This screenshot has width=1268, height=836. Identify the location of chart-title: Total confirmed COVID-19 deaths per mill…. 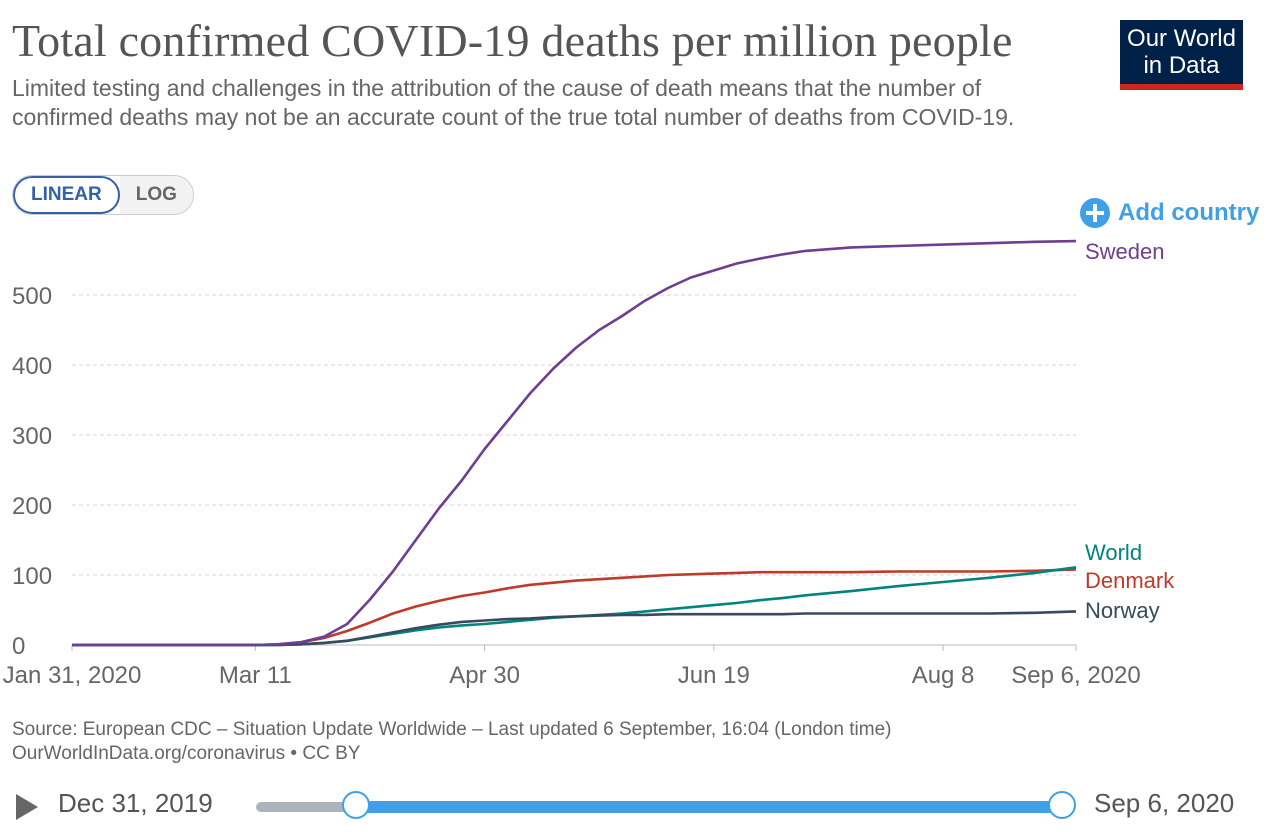
(512, 40).